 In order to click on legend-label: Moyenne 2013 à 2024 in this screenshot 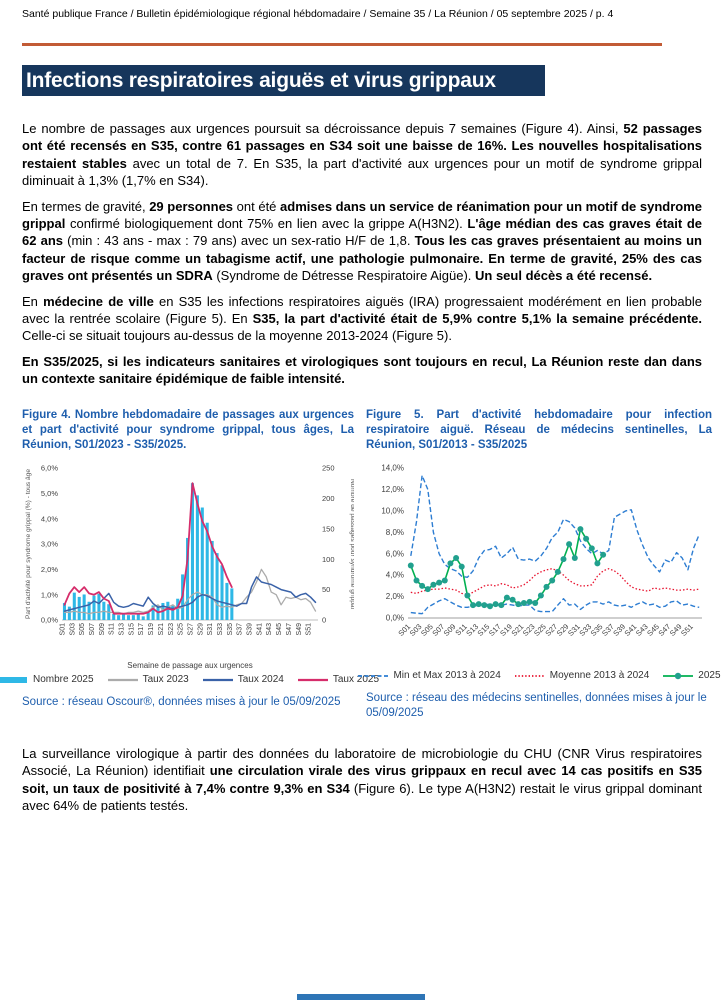, I will do `click(599, 675)`.